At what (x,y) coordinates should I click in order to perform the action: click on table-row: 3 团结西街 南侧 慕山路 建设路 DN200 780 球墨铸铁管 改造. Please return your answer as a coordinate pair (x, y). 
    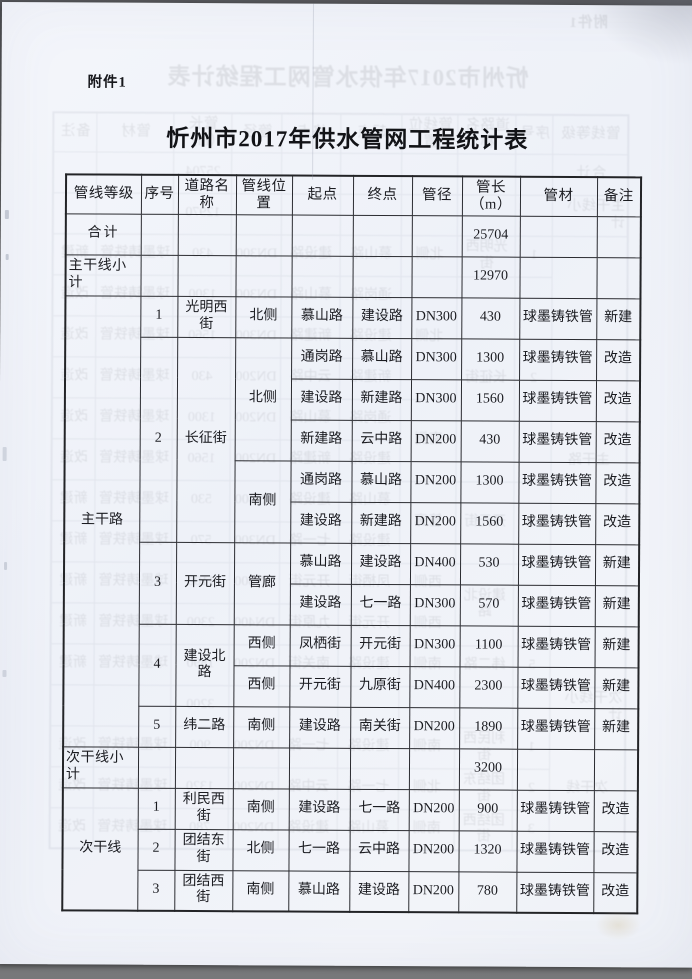
    Looking at the image, I should click on (350, 891).